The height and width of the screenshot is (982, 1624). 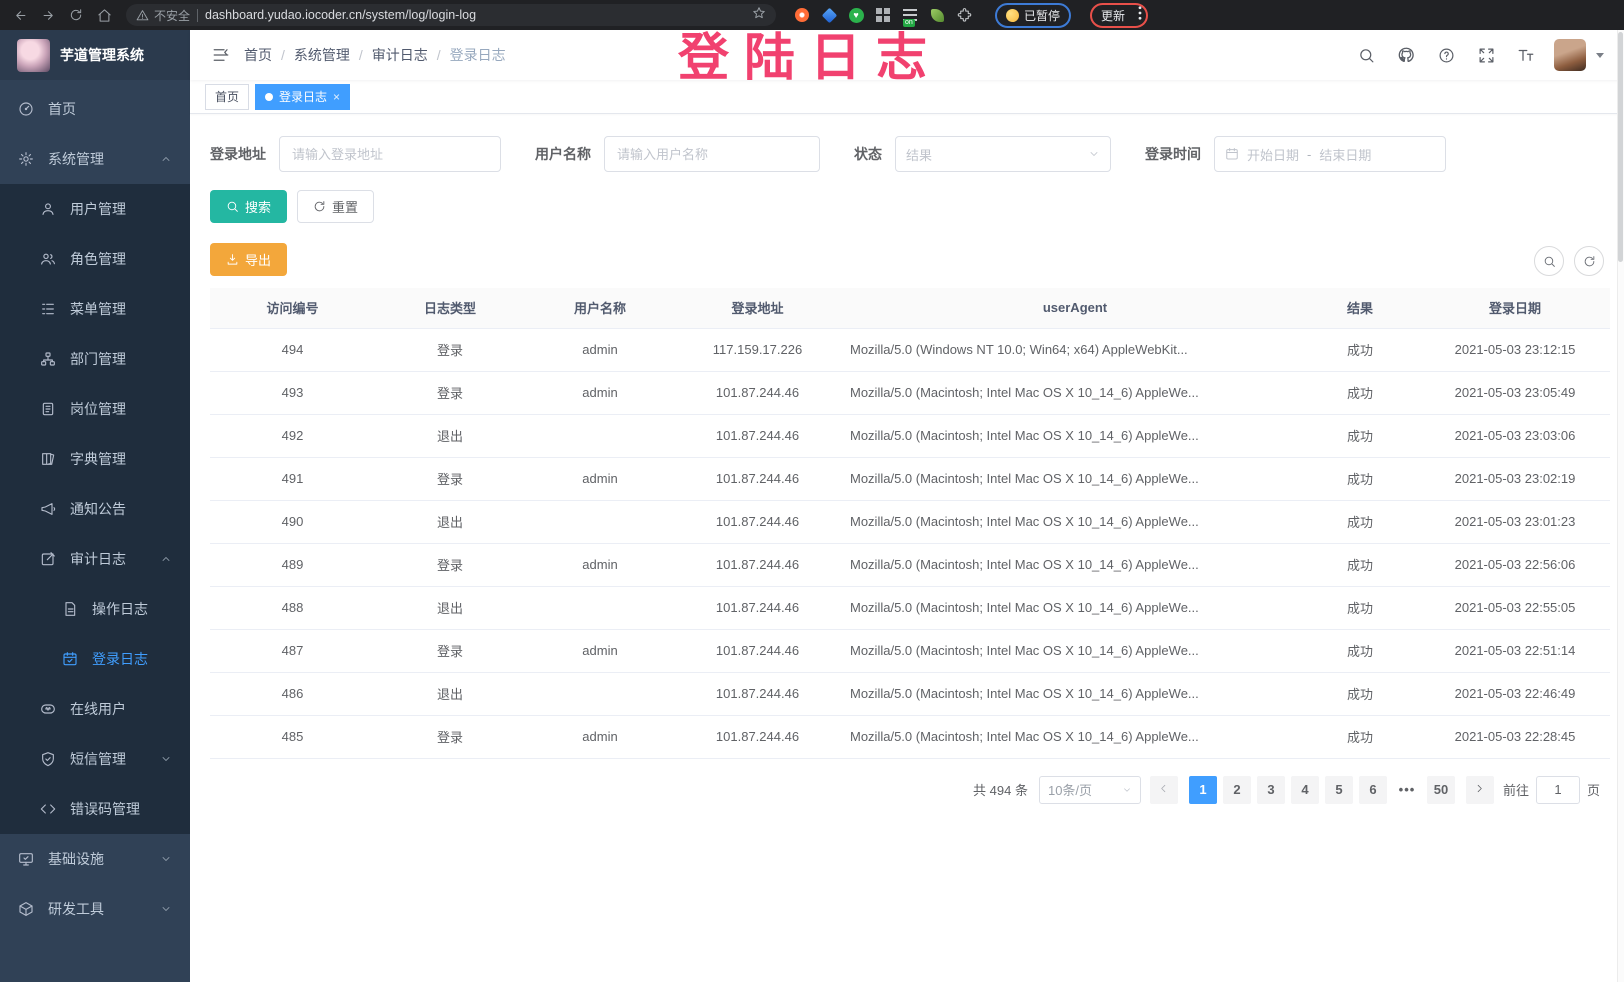 I want to click on goto-page-input, so click(x=1557, y=789).